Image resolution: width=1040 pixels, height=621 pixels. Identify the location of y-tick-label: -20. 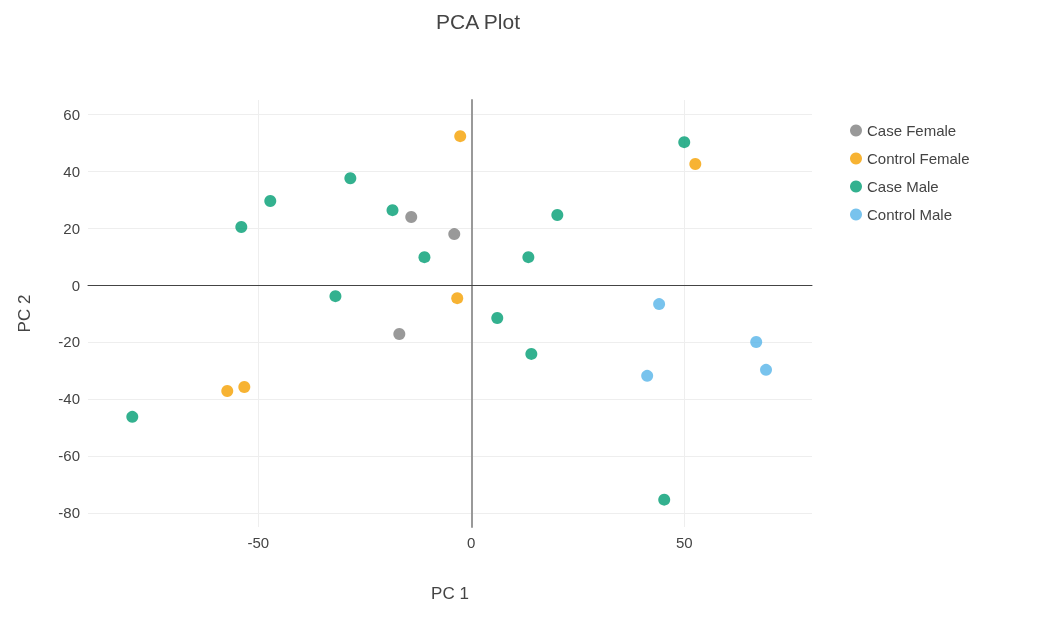
(69, 342).